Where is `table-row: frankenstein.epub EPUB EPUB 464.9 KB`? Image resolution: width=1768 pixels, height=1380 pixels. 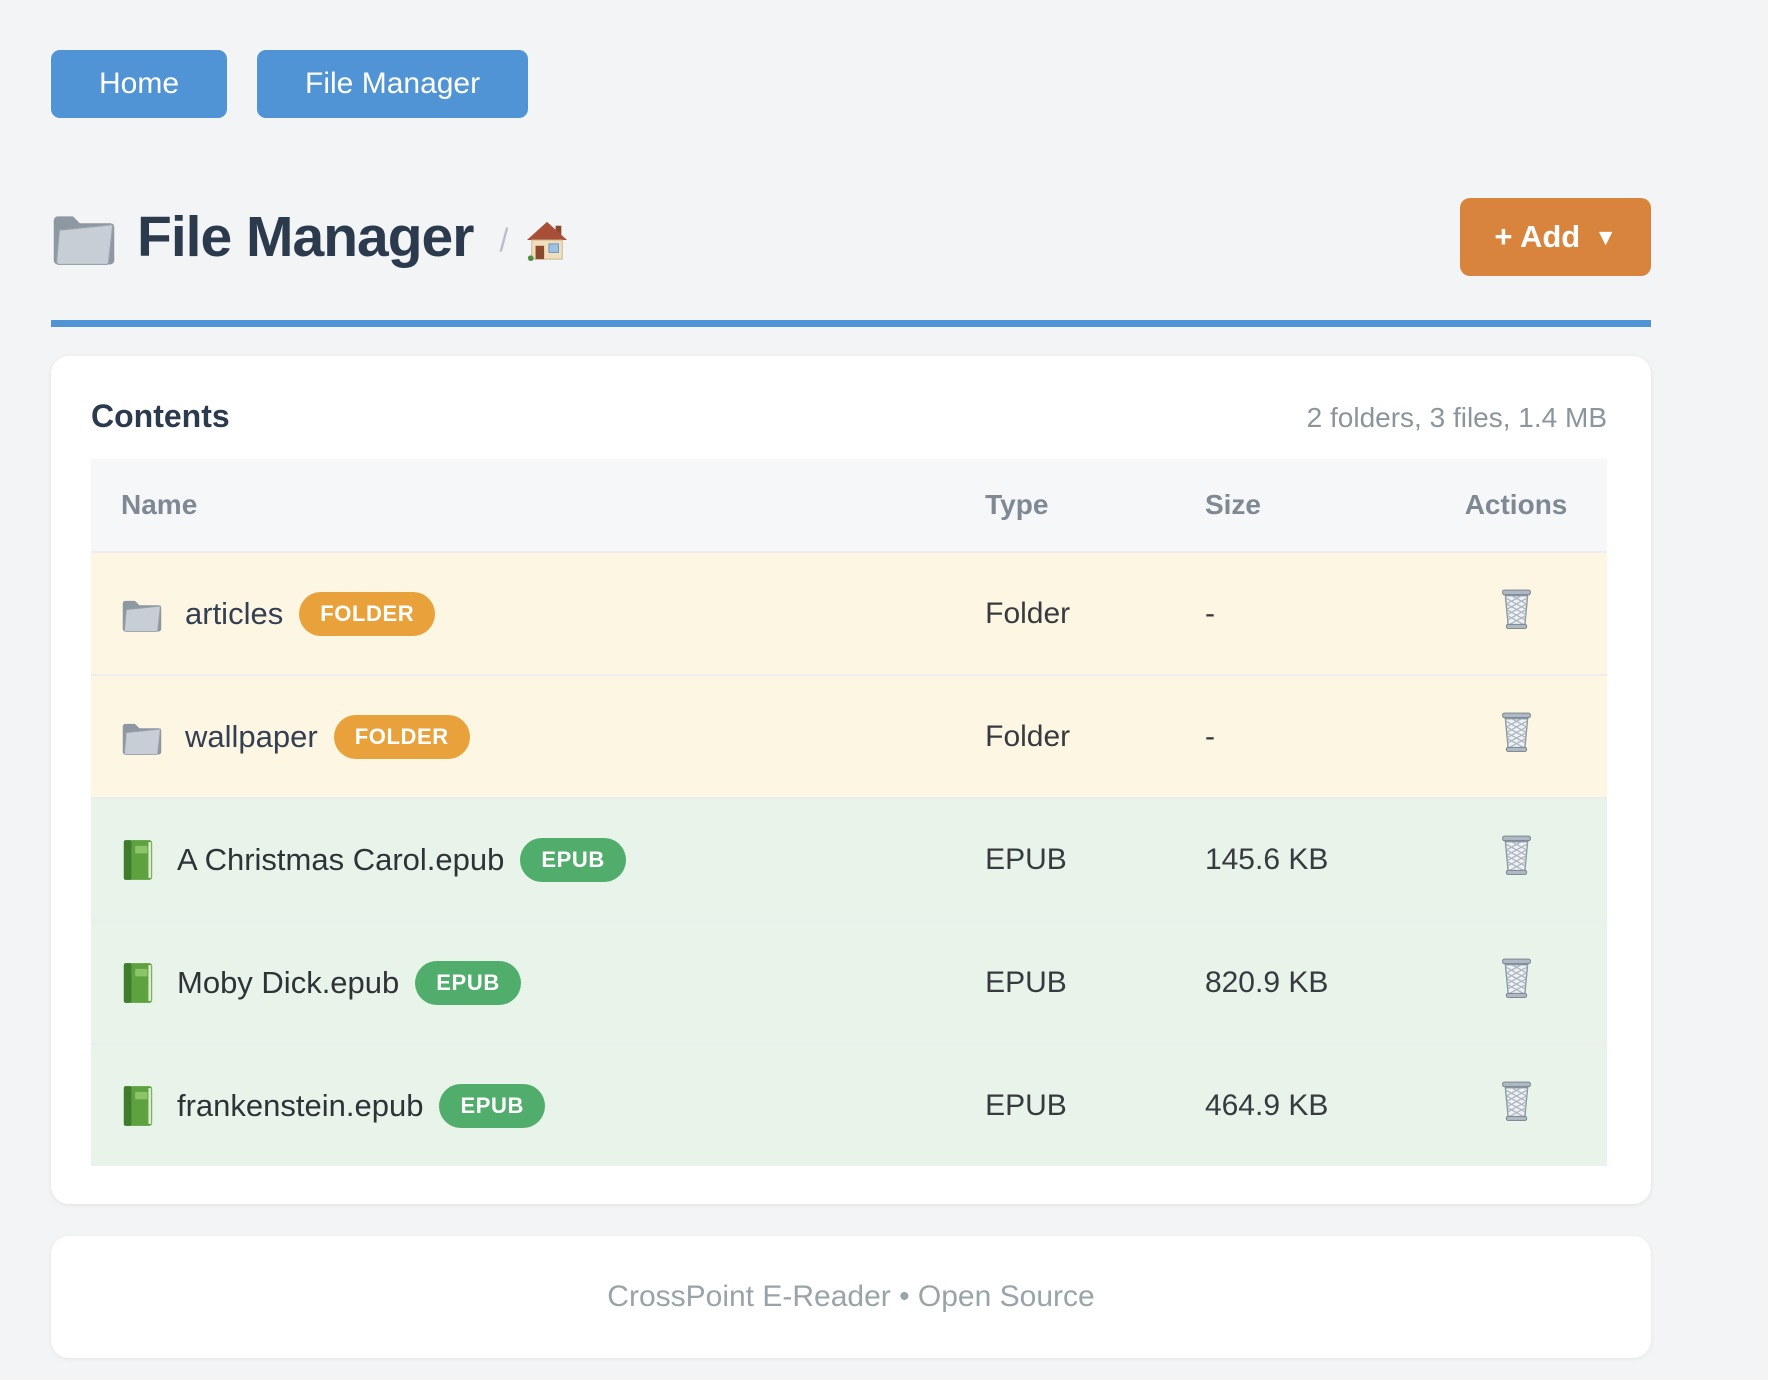
table-row: frankenstein.epub EPUB EPUB 464.9 KB is located at coordinates (849, 1105).